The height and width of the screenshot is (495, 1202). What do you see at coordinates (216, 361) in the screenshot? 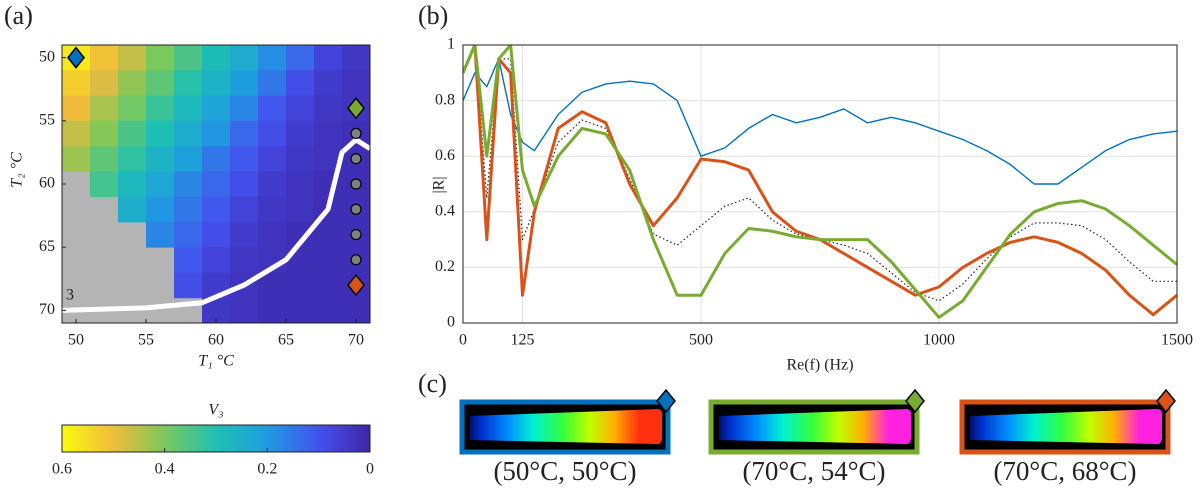
I see `x-axis-label: T₁ °C` at bounding box center [216, 361].